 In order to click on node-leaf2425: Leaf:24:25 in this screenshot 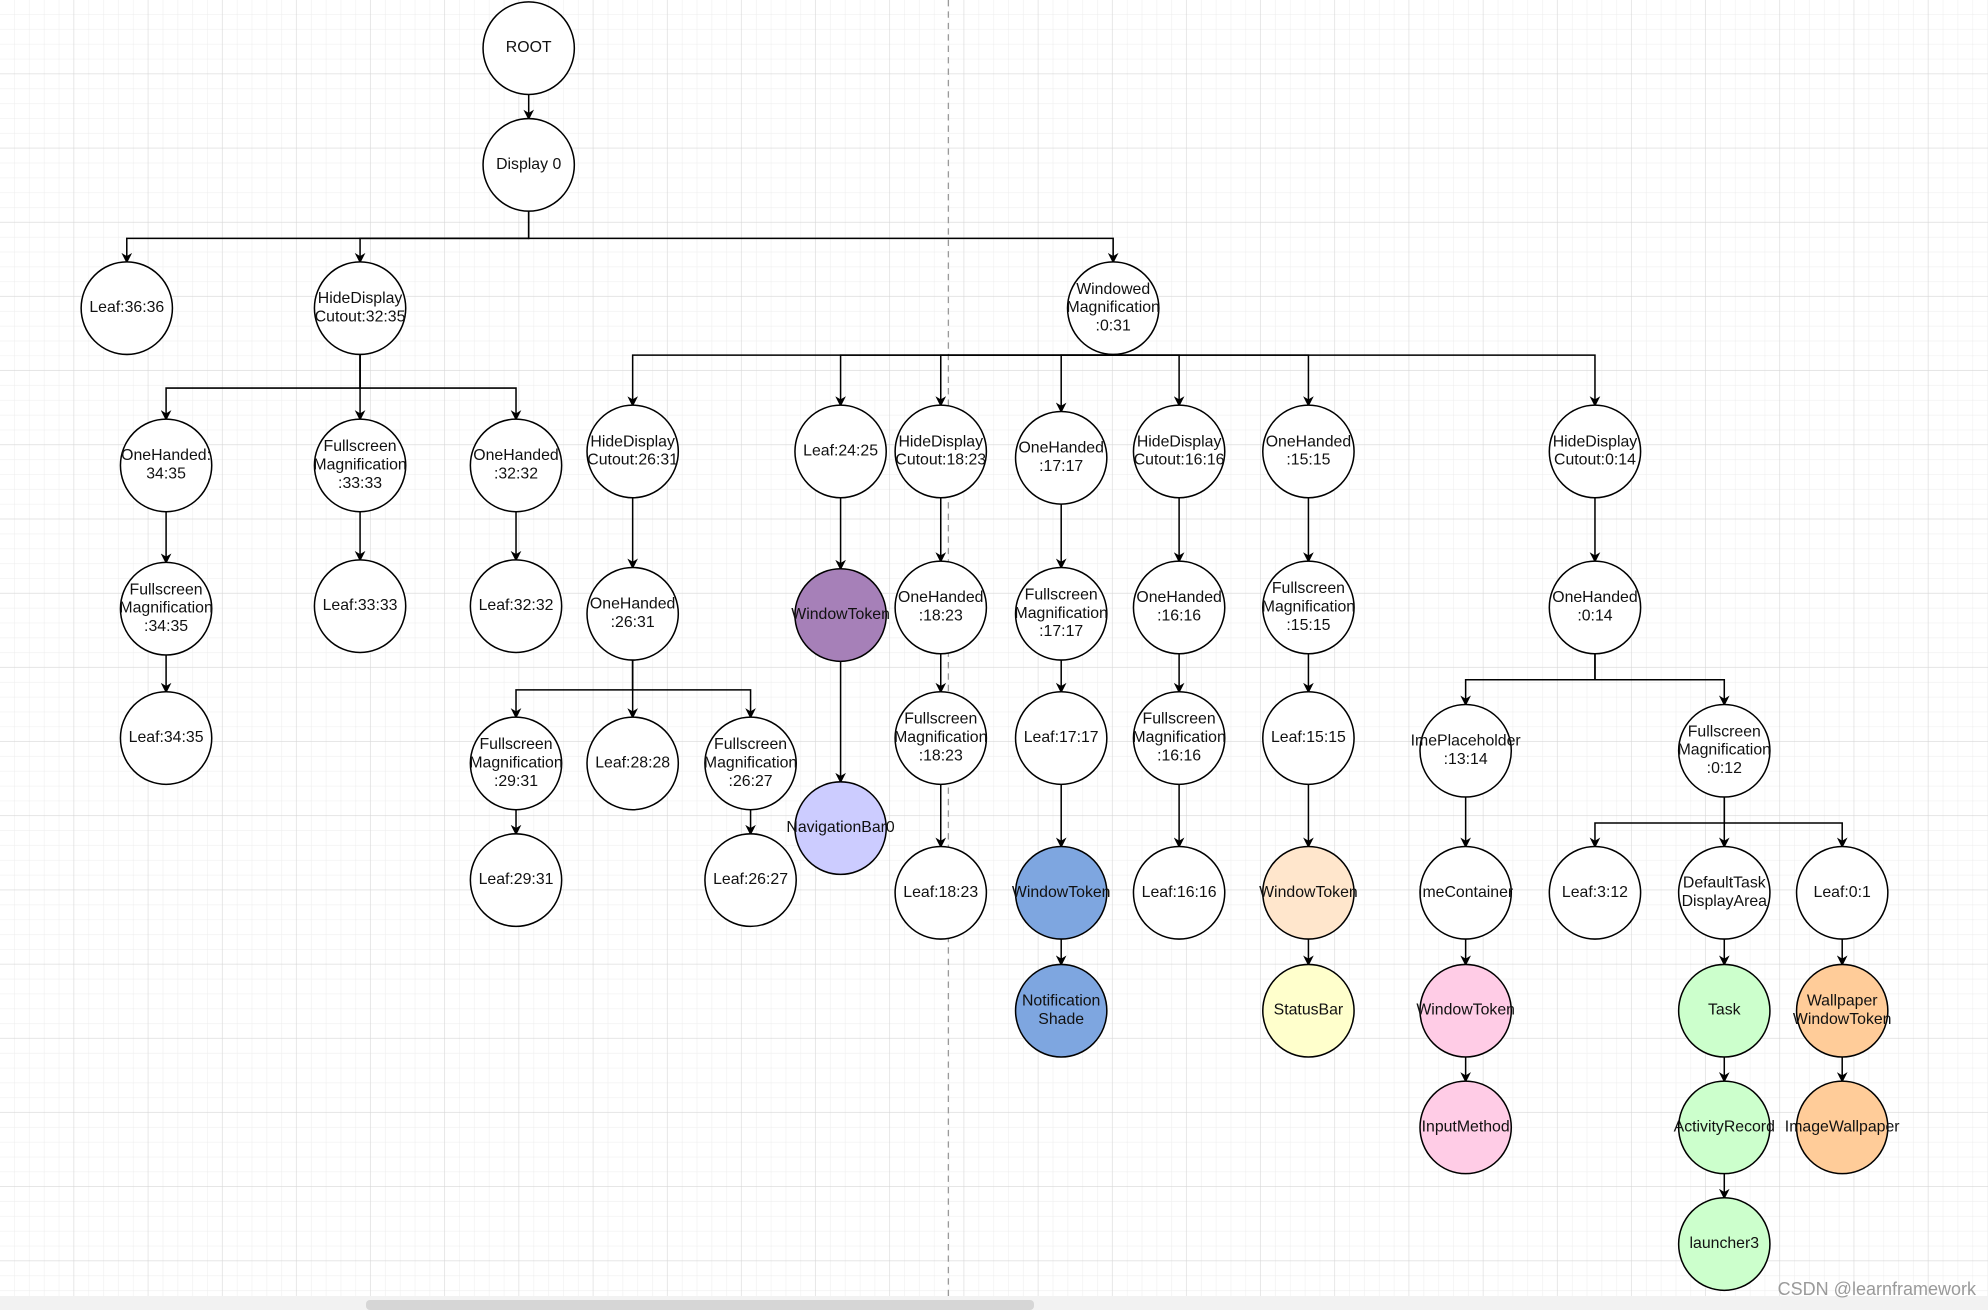, I will do `click(840, 451)`.